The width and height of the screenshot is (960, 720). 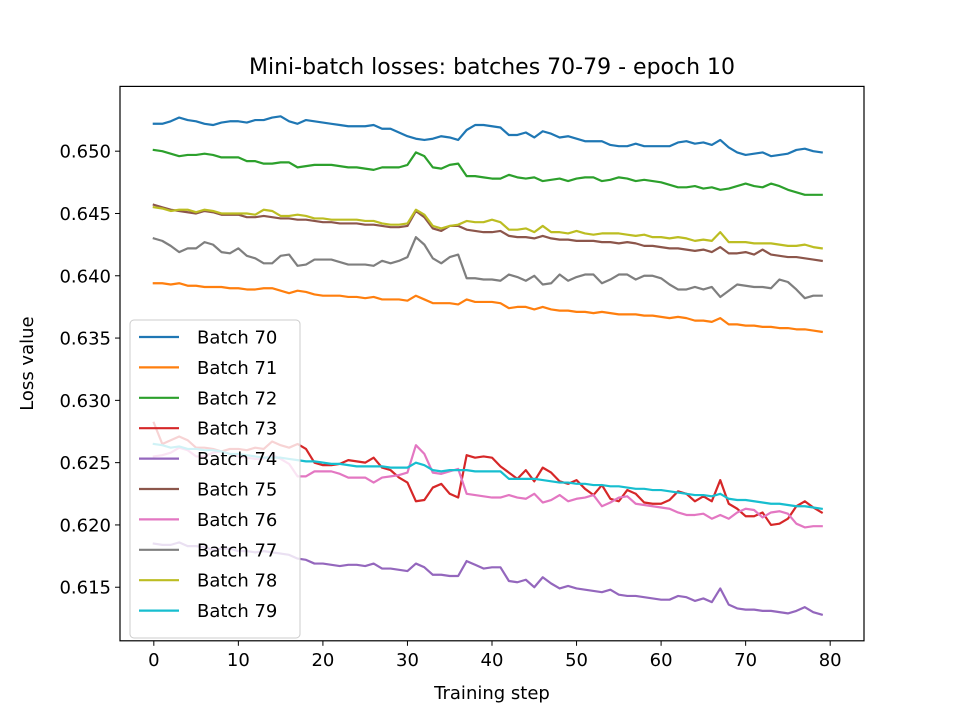 What do you see at coordinates (237, 611) in the screenshot?
I see `legend-label: Batch 79` at bounding box center [237, 611].